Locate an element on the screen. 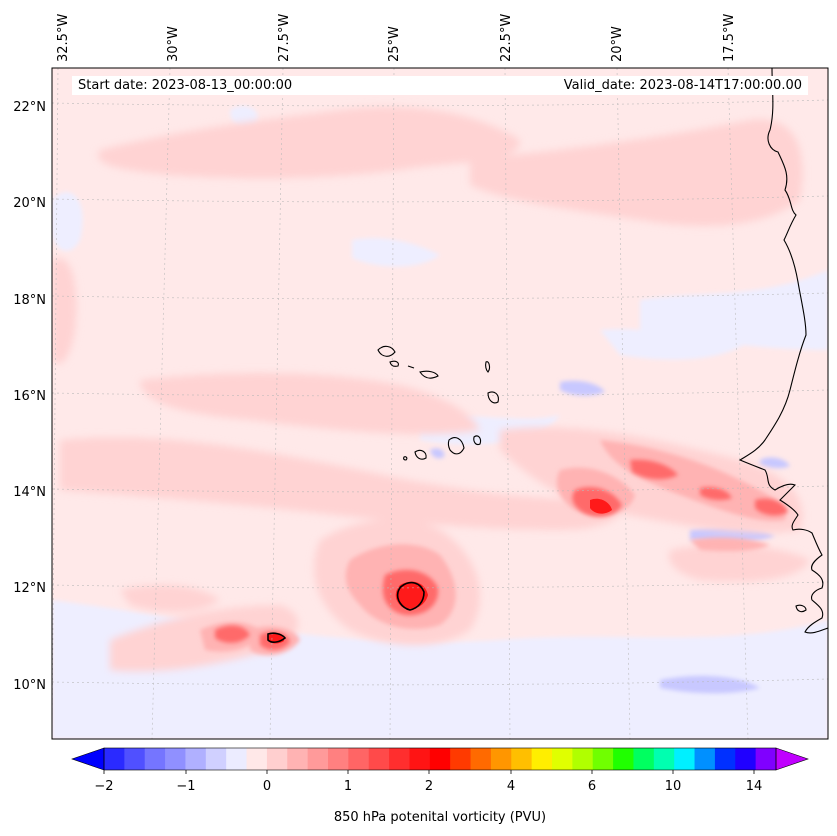 This screenshot has height=836, width=837. lon-label: 25°W is located at coordinates (394, 44).